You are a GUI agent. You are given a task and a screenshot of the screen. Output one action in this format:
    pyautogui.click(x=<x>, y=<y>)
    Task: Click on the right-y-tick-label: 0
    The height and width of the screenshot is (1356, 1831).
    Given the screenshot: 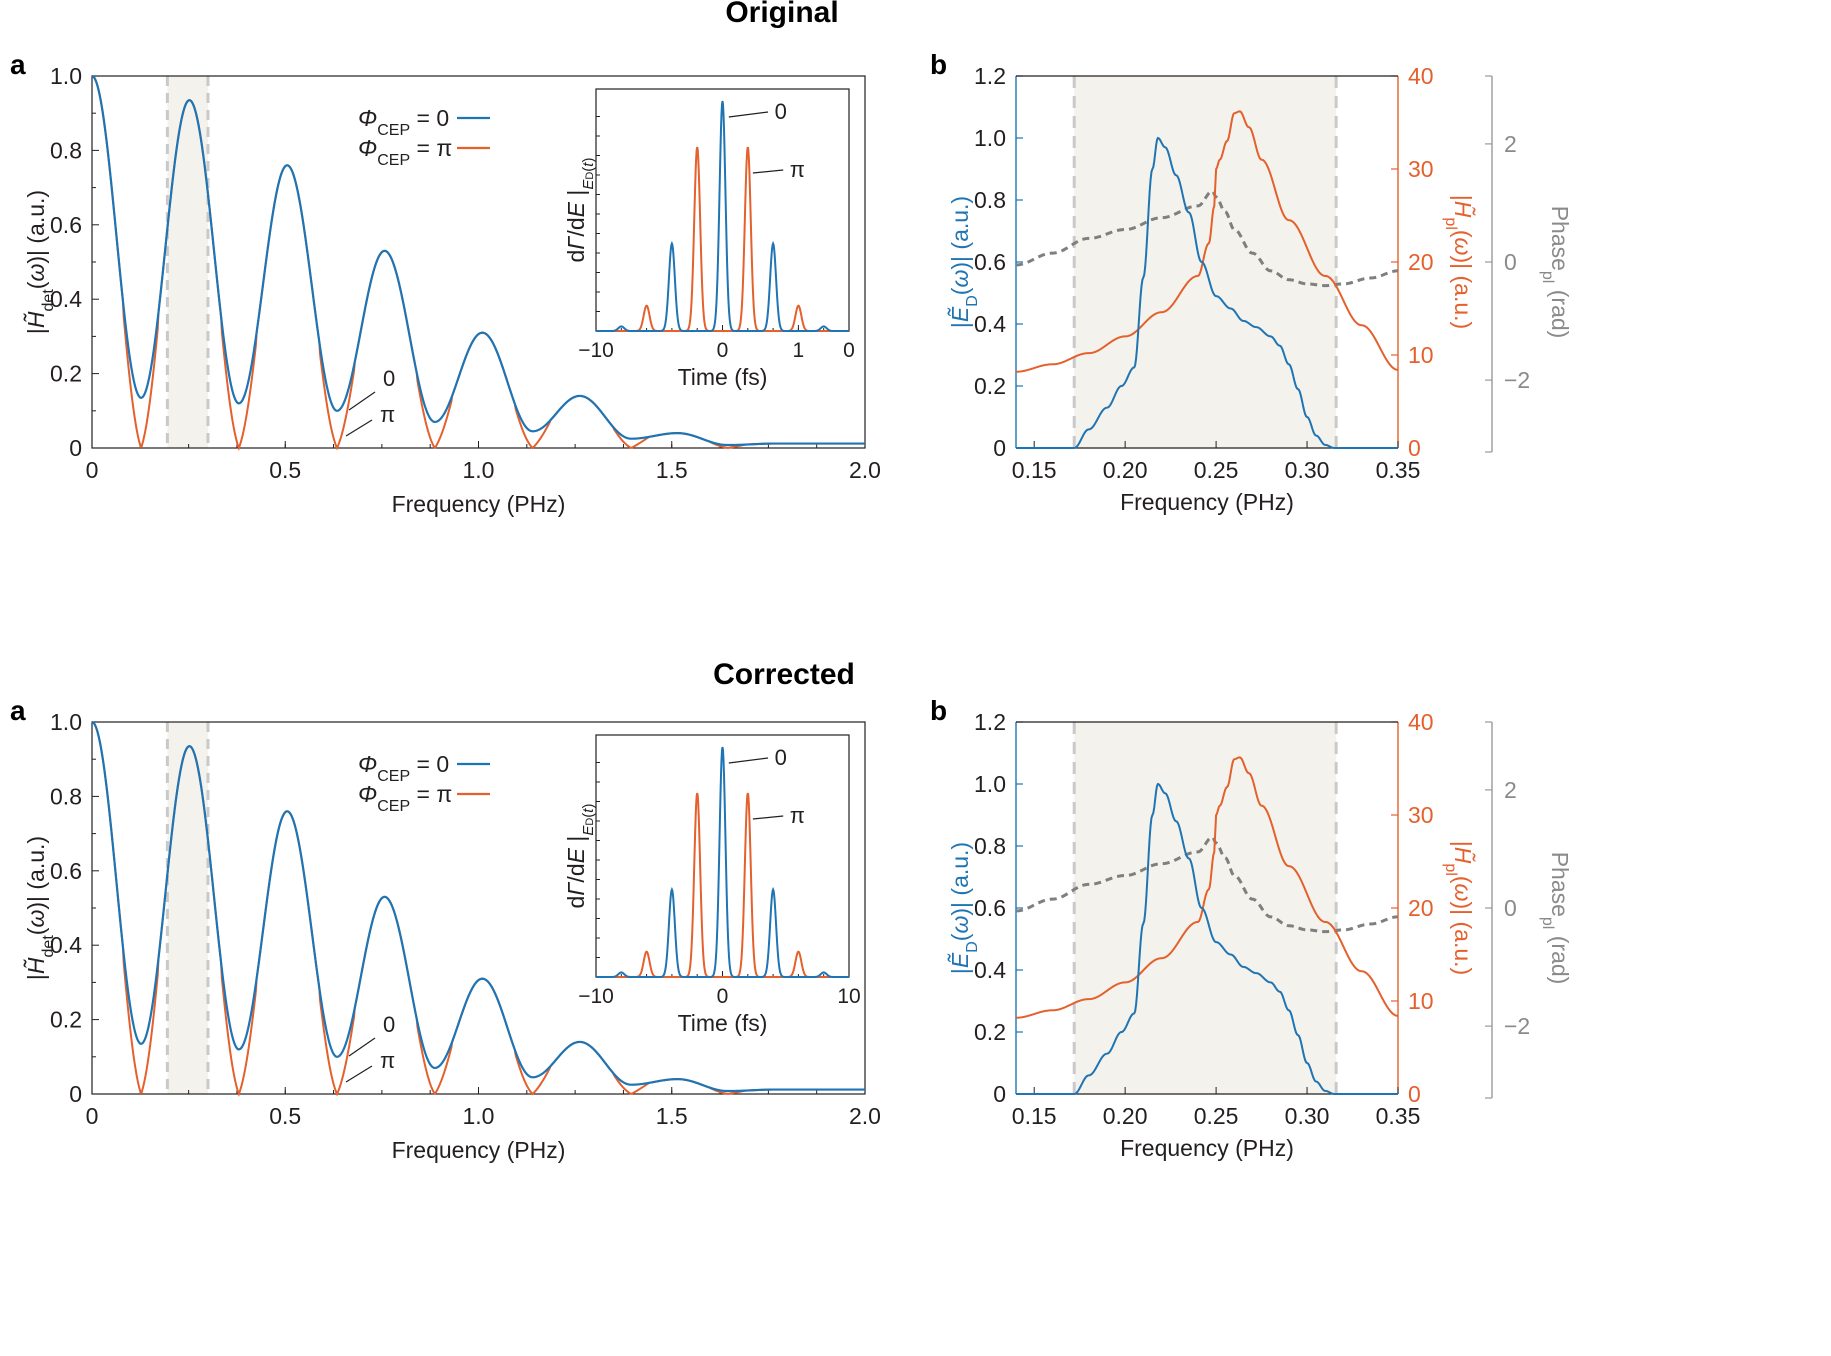 What is the action you would take?
    pyautogui.click(x=1414, y=1094)
    